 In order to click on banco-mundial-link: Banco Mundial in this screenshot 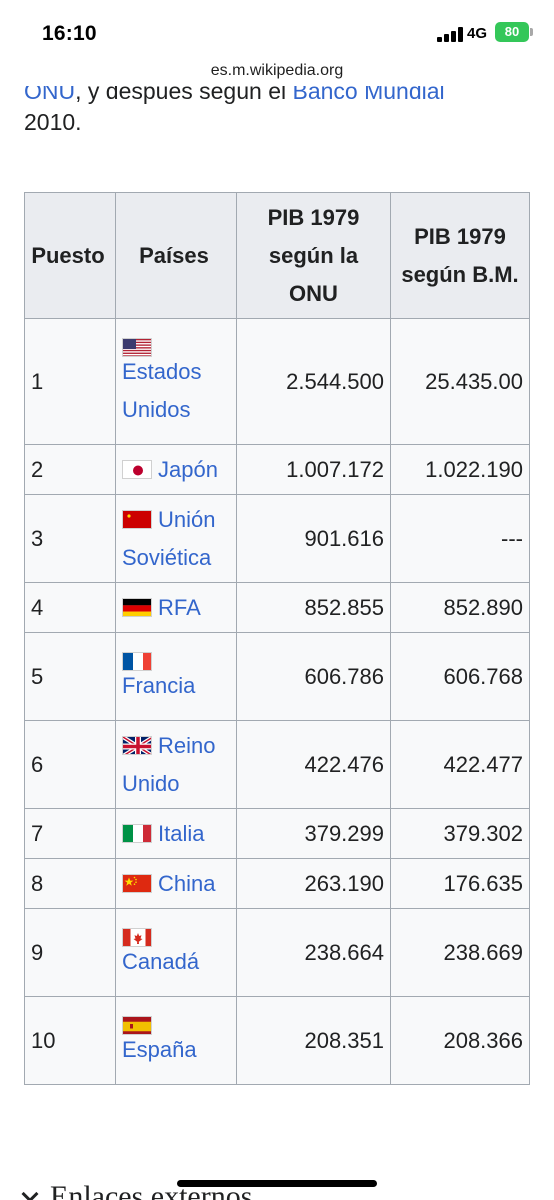, I will do `click(368, 95)`.